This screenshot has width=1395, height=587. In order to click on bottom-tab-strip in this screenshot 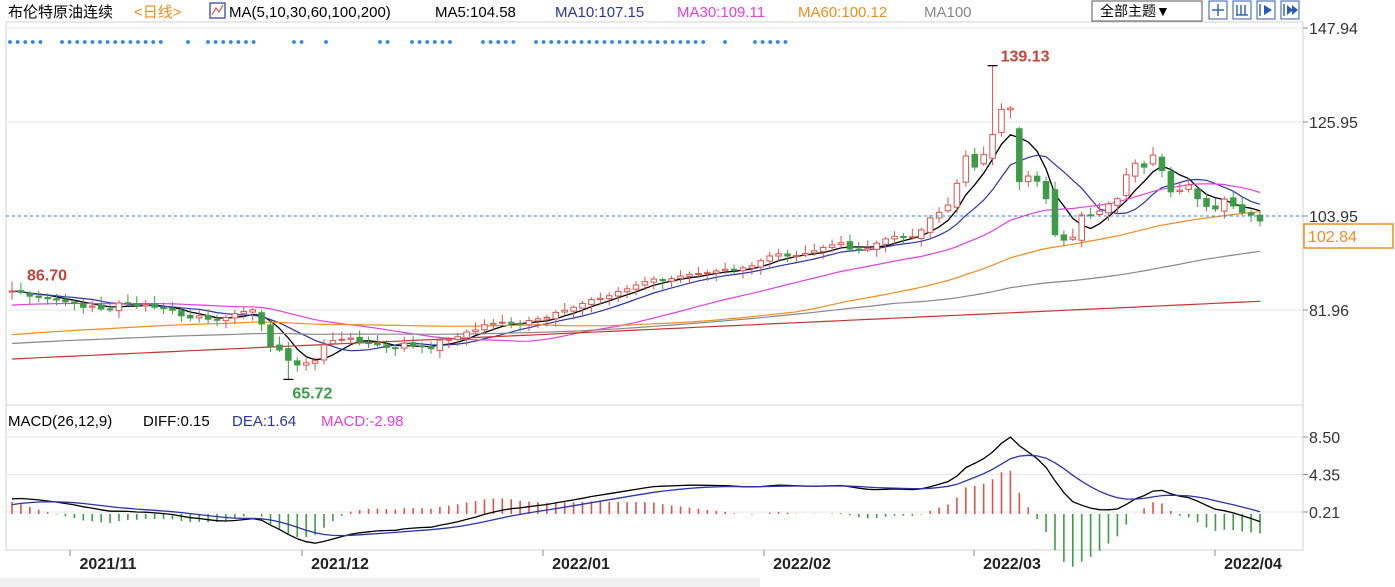, I will do `click(380, 582)`.